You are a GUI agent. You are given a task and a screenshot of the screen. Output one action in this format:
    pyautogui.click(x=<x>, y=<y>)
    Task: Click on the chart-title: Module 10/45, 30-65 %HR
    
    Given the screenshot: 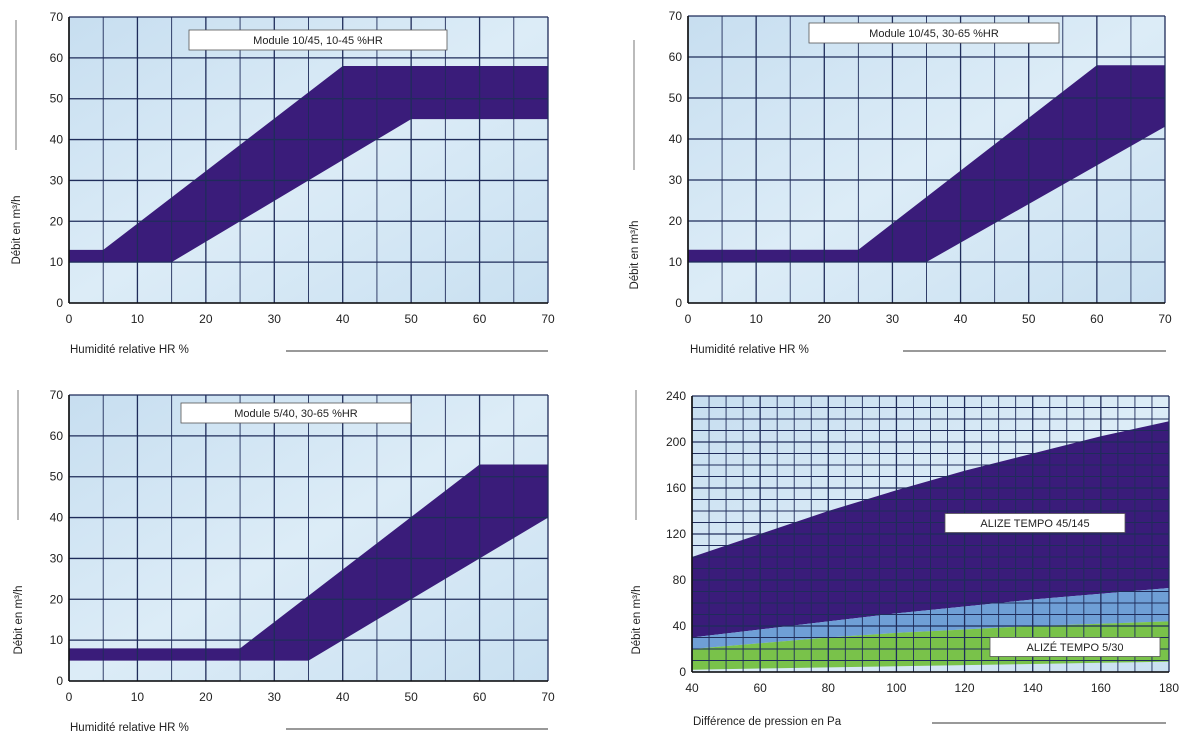 What is the action you would take?
    pyautogui.click(x=934, y=34)
    